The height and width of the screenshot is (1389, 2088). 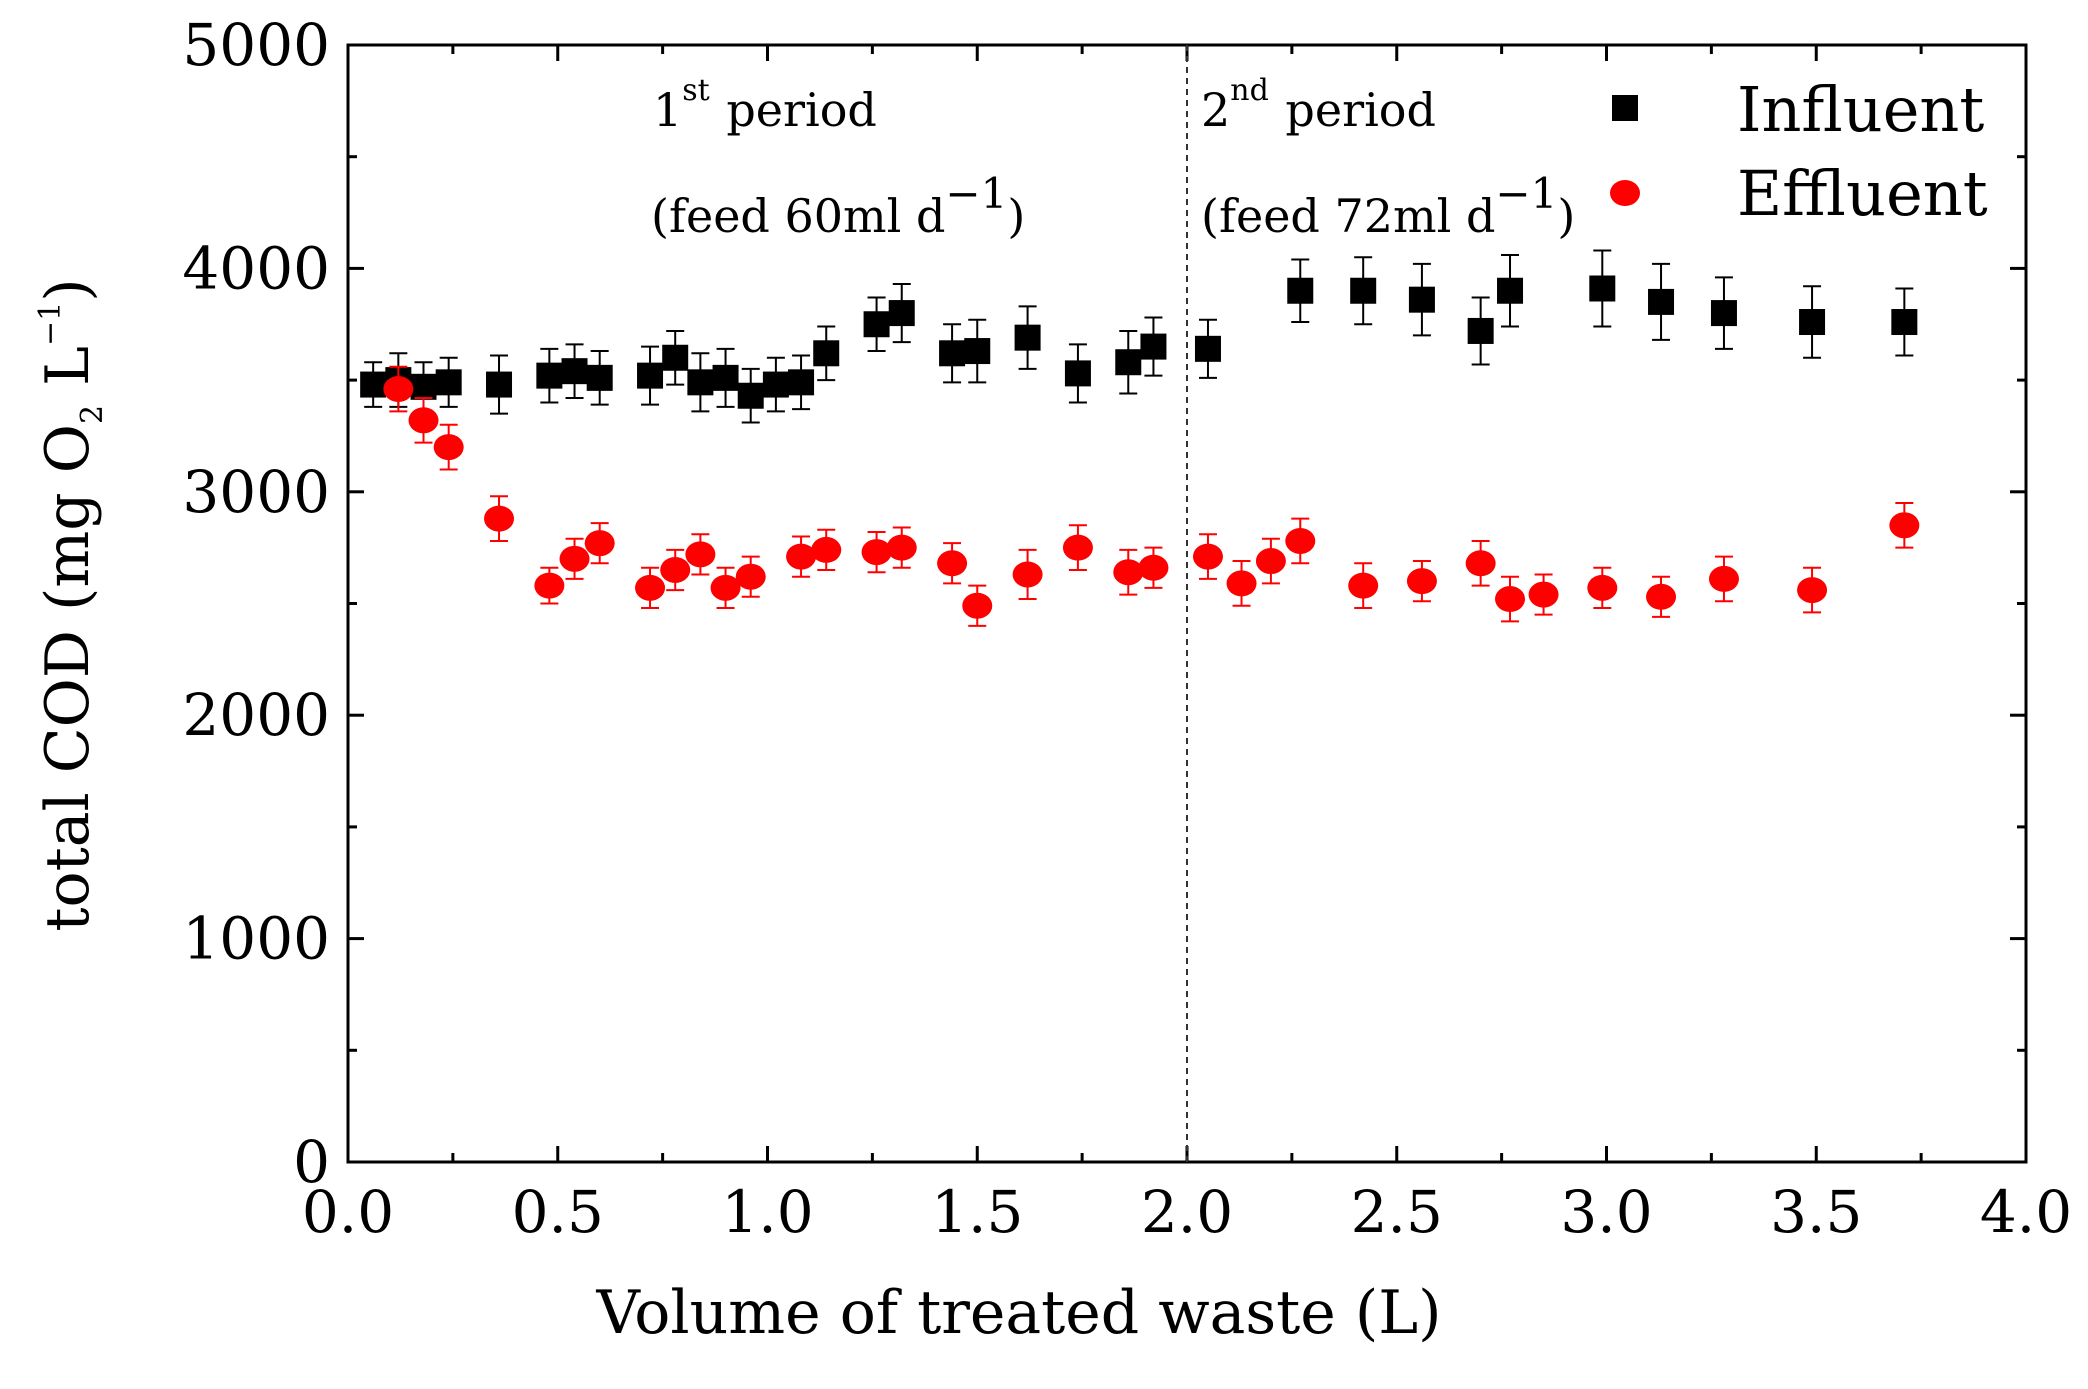 What do you see at coordinates (1862, 193) in the screenshot?
I see `legend-label-effluent: Effluent` at bounding box center [1862, 193].